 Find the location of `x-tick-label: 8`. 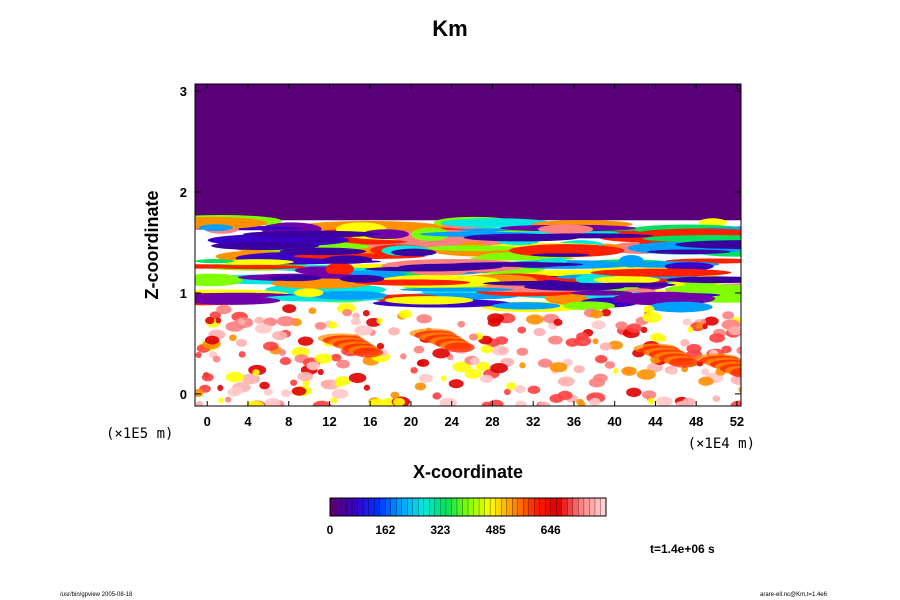

x-tick-label: 8 is located at coordinates (288, 421).